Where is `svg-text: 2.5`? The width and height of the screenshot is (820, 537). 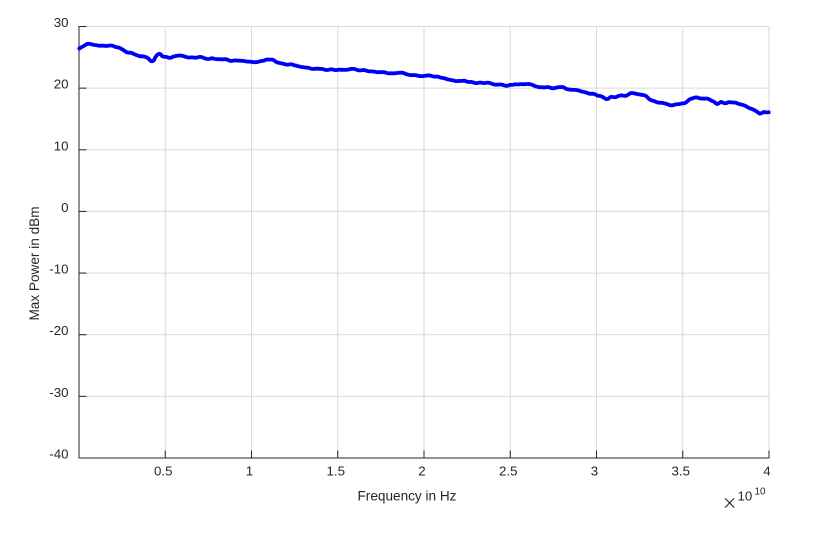
svg-text: 2.5 is located at coordinates (508, 471).